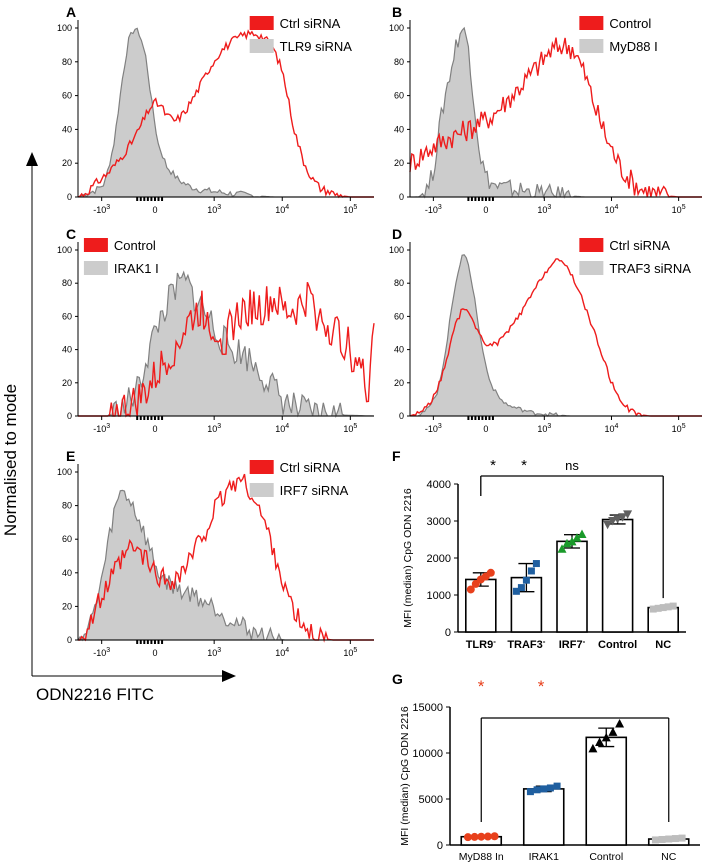 Image resolution: width=709 pixels, height=863 pixels. I want to click on panel-f-y-tick-label: 0, so click(448, 633).